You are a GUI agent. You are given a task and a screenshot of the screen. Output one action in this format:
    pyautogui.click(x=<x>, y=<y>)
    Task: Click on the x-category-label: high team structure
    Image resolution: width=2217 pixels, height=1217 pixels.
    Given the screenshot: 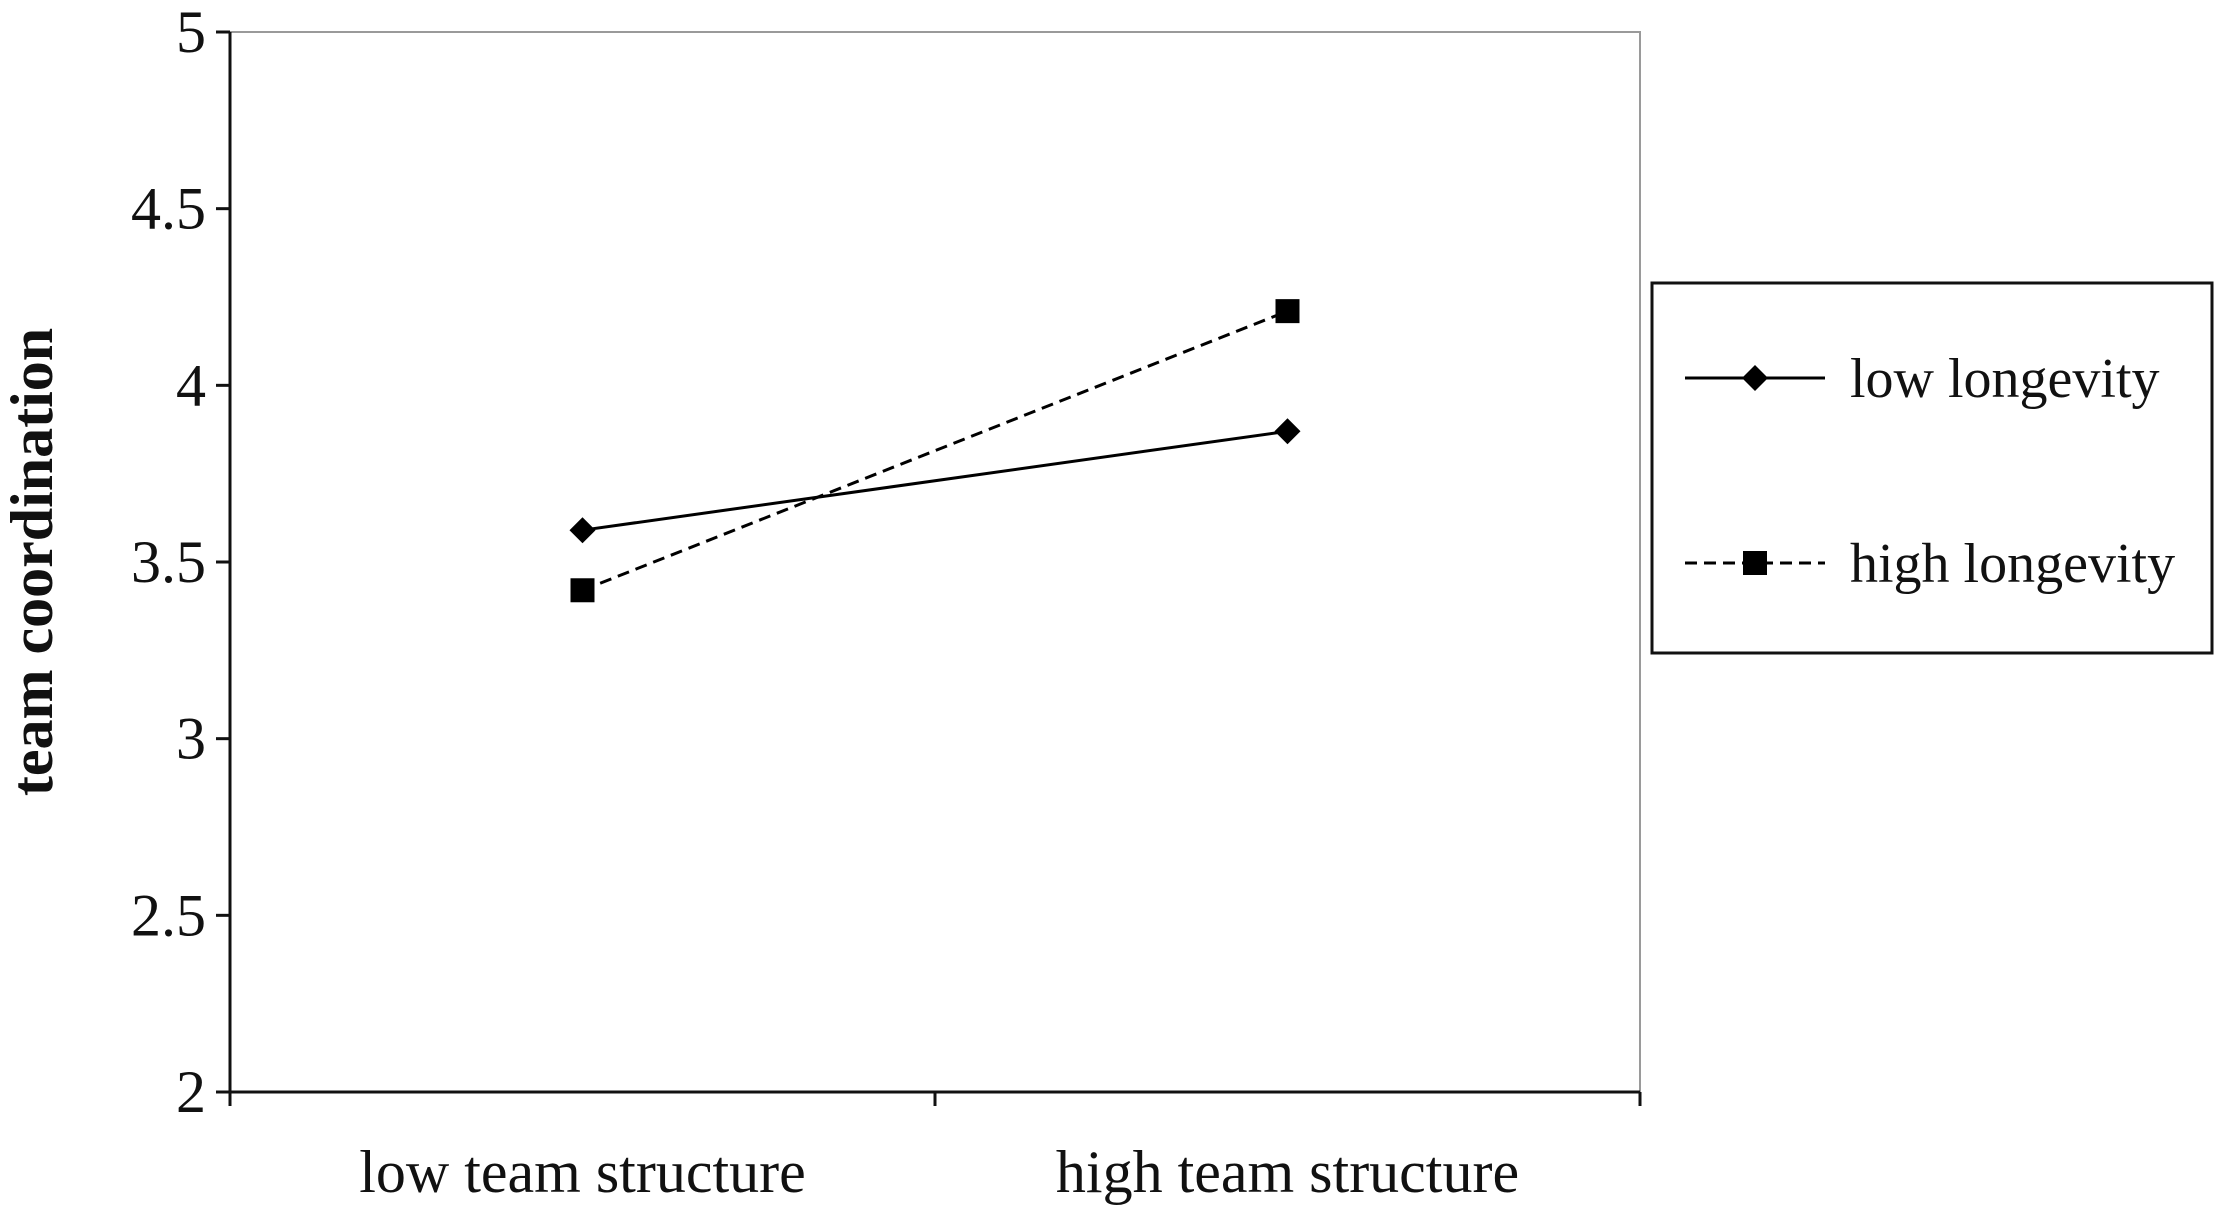 What is the action you would take?
    pyautogui.click(x=1287, y=1172)
    